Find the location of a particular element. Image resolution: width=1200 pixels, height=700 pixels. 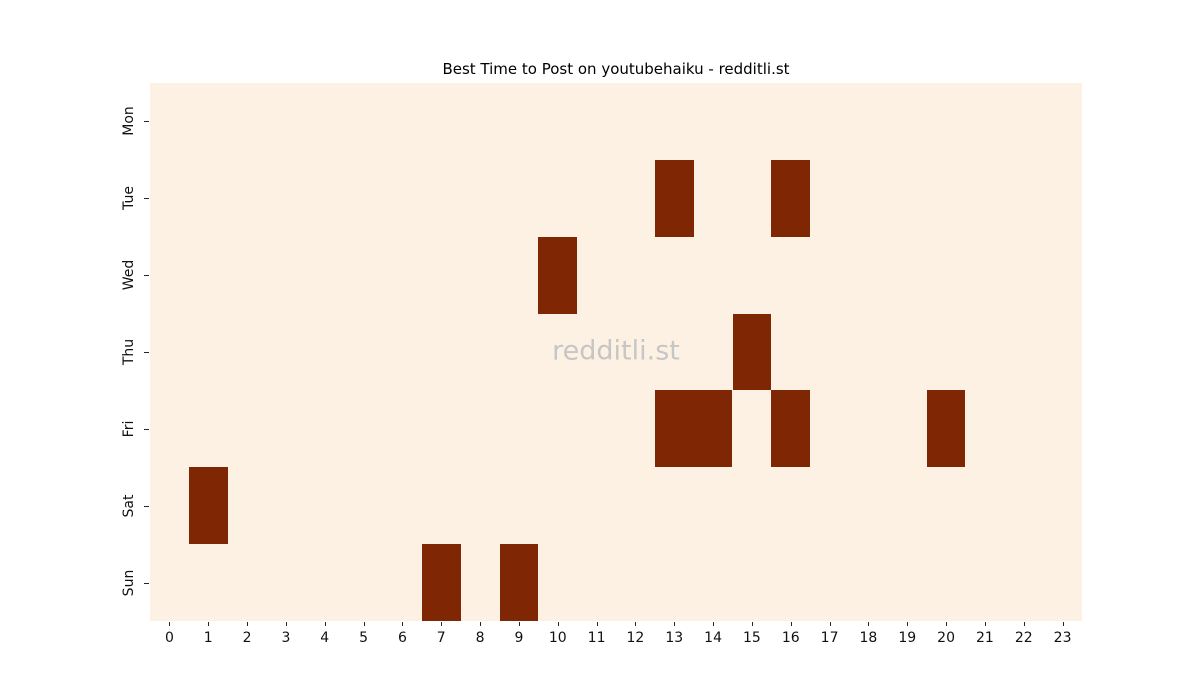

x-tick-label: 4 is located at coordinates (325, 638).